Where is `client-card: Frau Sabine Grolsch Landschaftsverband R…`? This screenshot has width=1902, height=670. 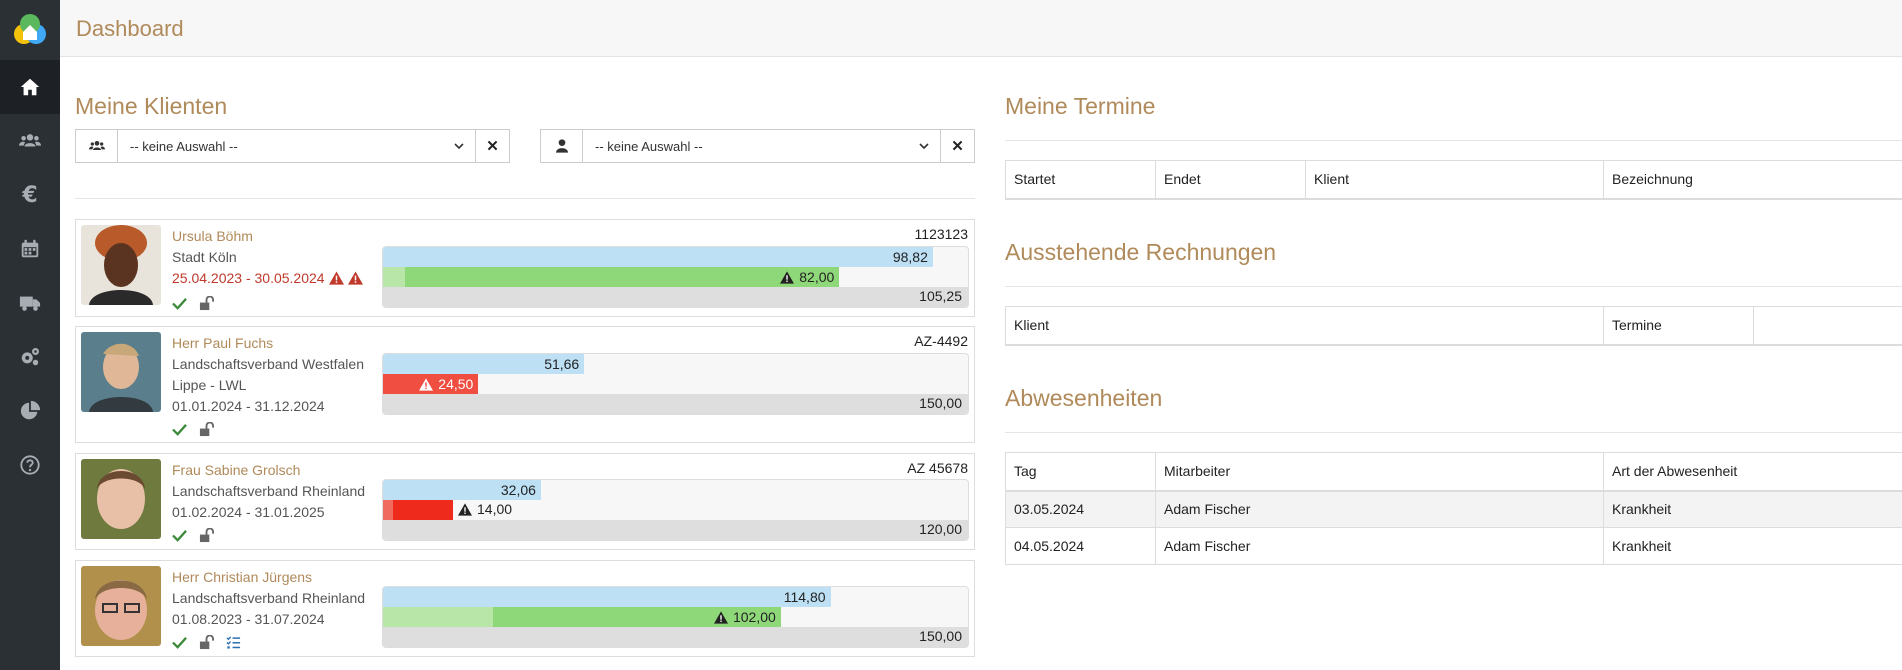 client-card: Frau Sabine Grolsch Landschaftsverband R… is located at coordinates (525, 501).